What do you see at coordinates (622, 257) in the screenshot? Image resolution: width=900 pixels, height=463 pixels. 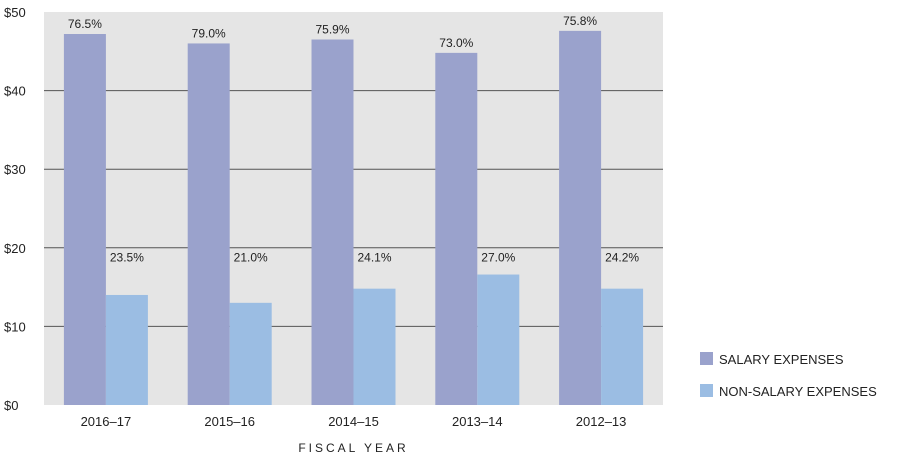 I see `data-label: 24.2%` at bounding box center [622, 257].